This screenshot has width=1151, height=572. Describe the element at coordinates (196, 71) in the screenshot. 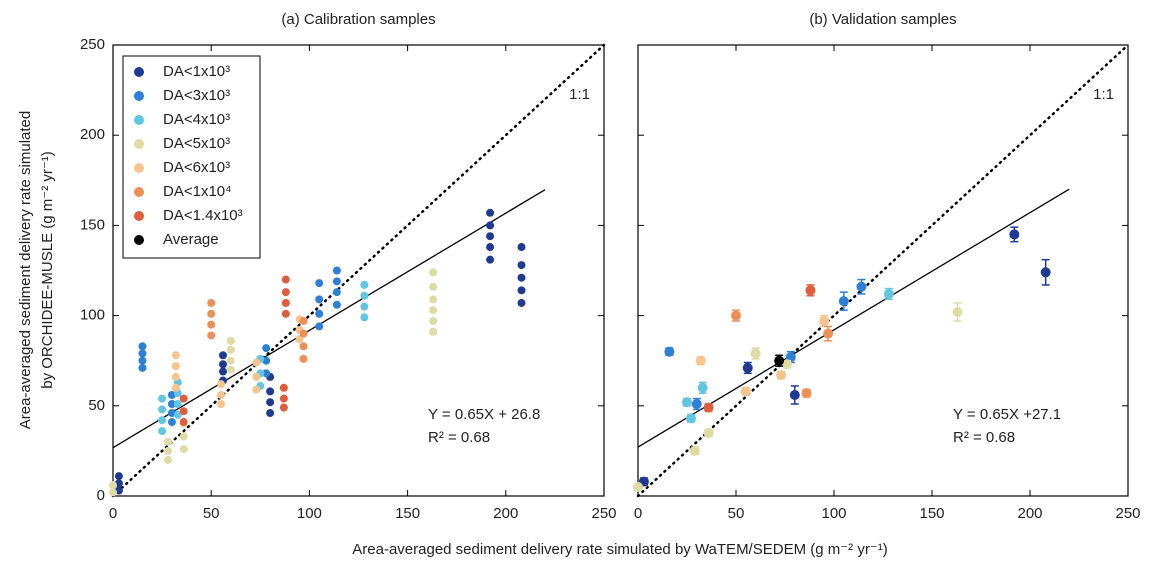

I see `legend-label: DA<1x10³` at that location.